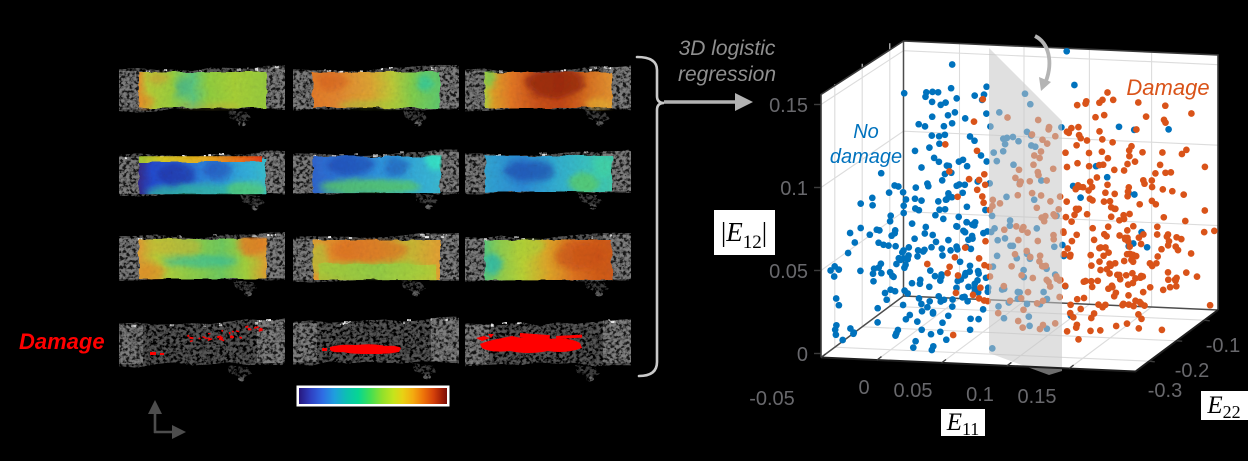 The width and height of the screenshot is (1248, 461). I want to click on svg-text: damage, so click(866, 157).